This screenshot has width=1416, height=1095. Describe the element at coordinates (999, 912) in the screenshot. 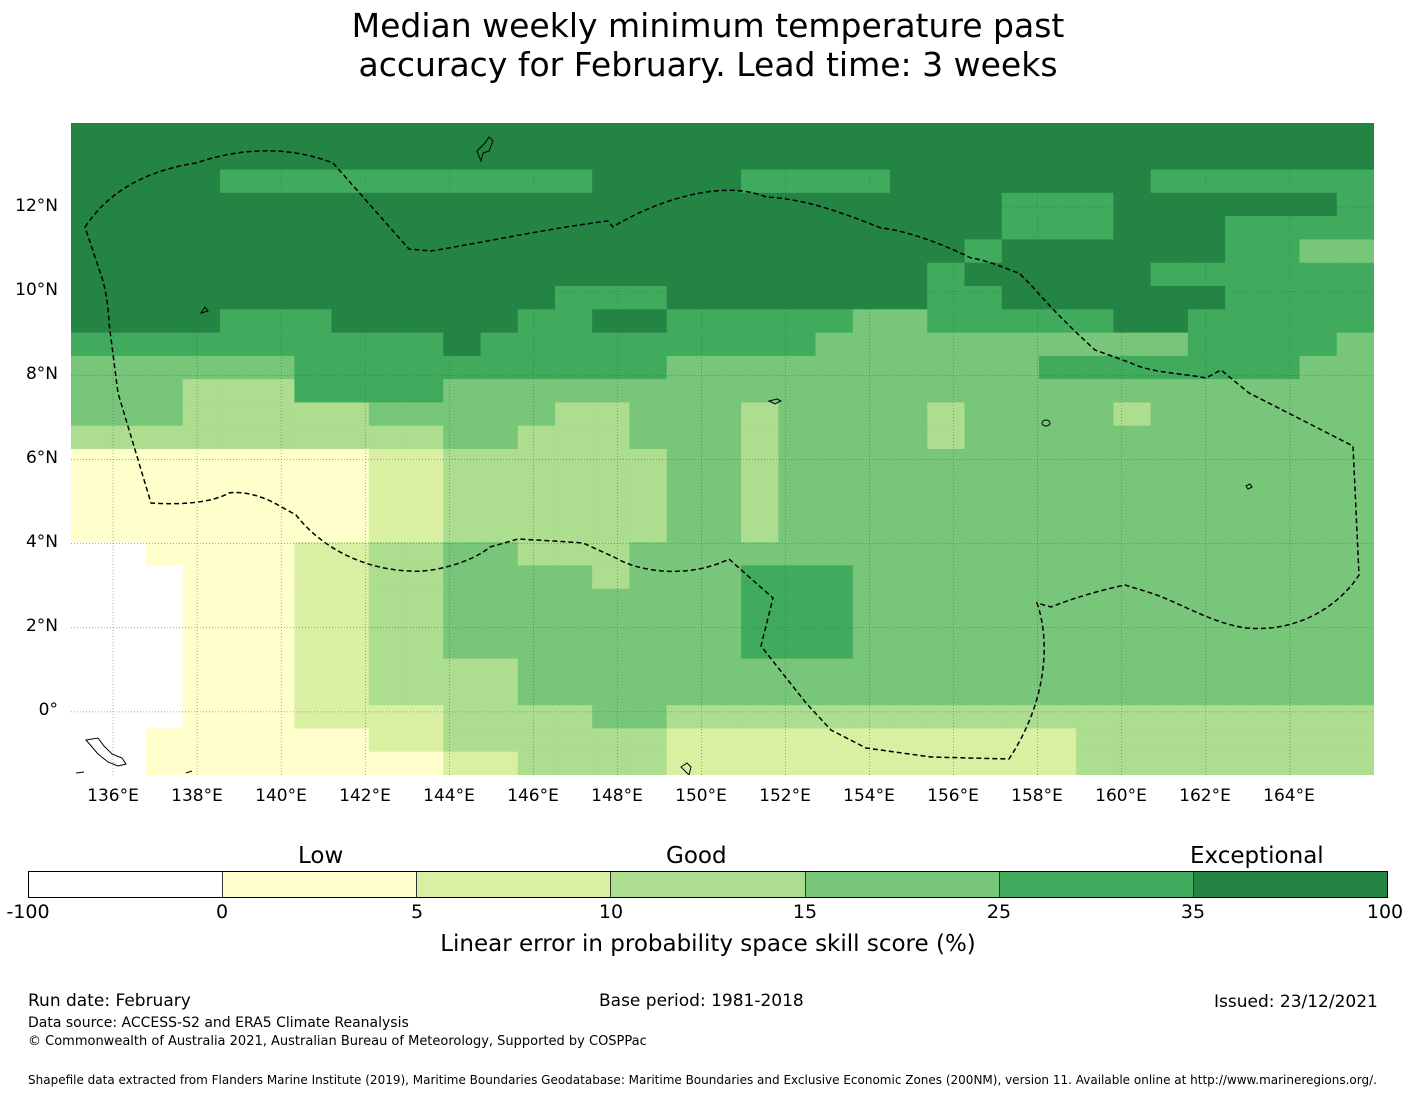

I see `colorbar-tick: 25` at that location.